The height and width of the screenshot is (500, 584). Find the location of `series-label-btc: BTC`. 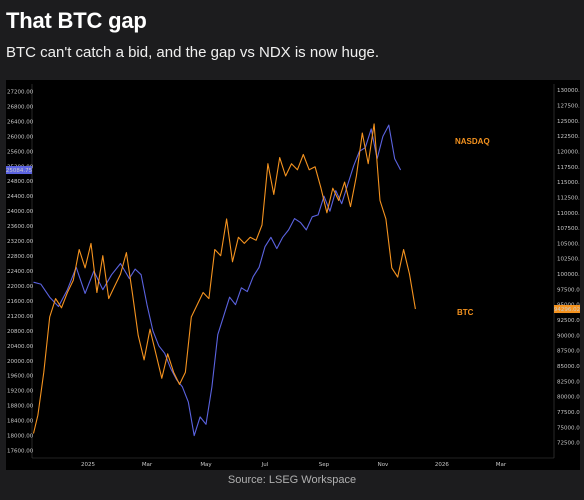

series-label-btc: BTC is located at coordinates (465, 312).